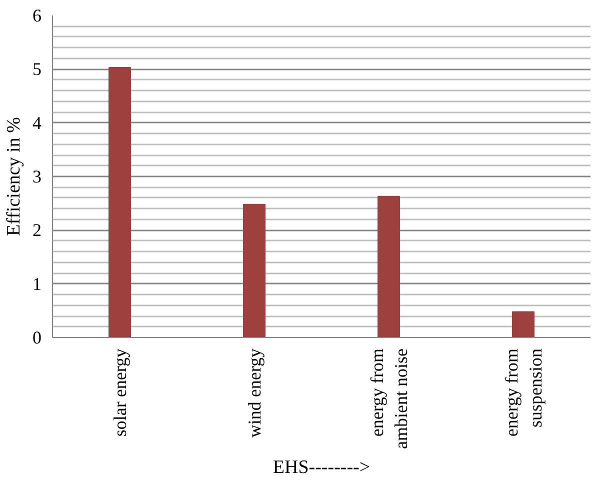  I want to click on y-tick-label: 2, so click(37, 230).